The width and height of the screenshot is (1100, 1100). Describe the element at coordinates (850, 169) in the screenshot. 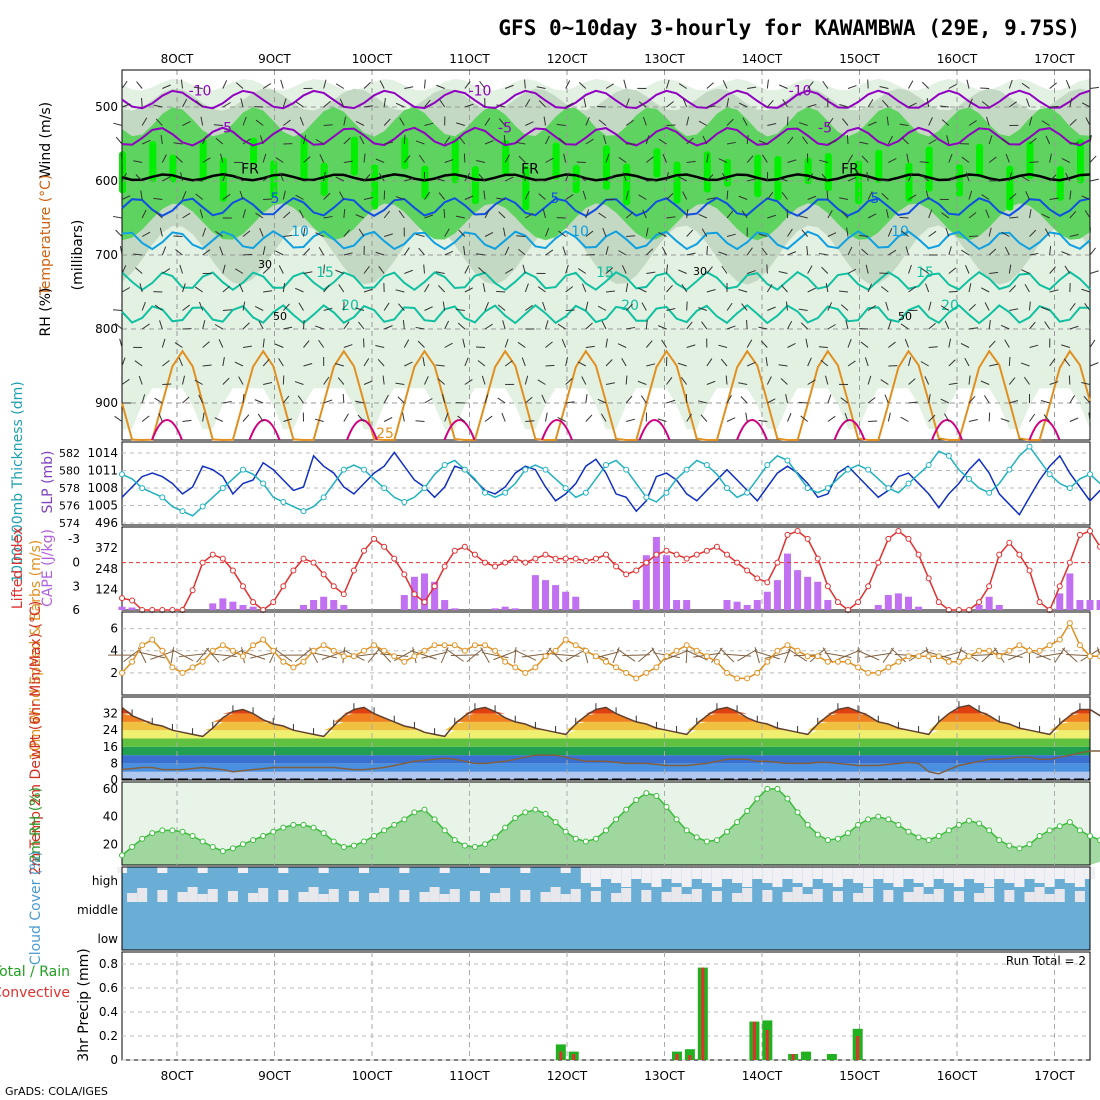

I see `contour-label-FR: FR` at that location.